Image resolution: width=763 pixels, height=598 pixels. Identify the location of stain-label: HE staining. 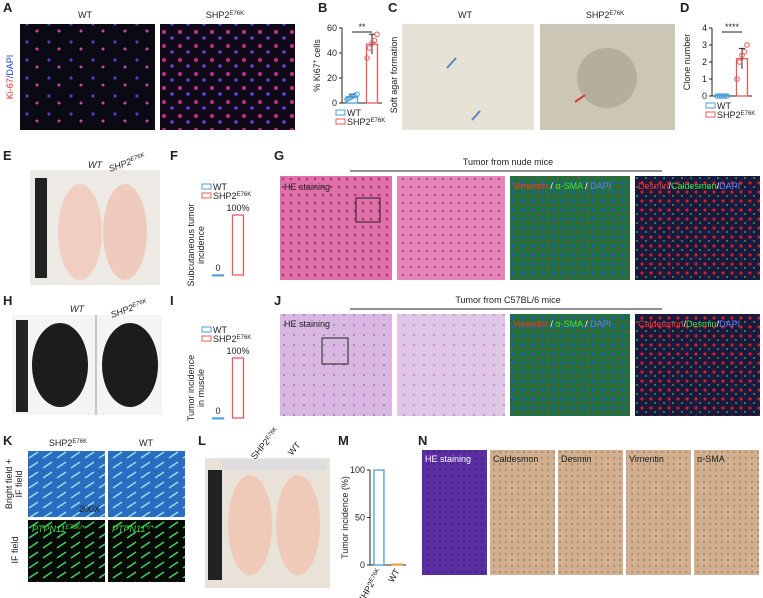
(448, 459).